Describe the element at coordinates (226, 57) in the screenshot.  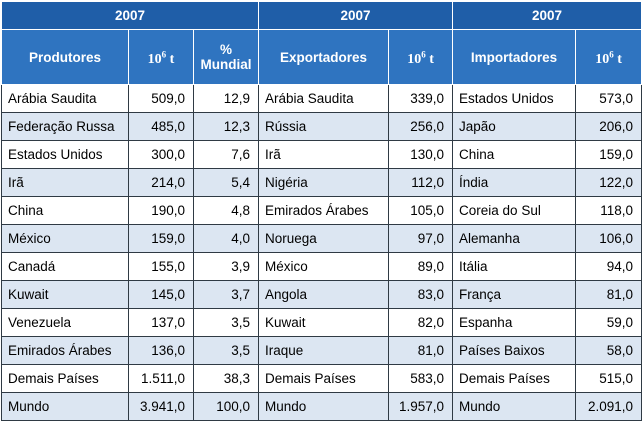
I see `header-percent-world: % Mundial` at that location.